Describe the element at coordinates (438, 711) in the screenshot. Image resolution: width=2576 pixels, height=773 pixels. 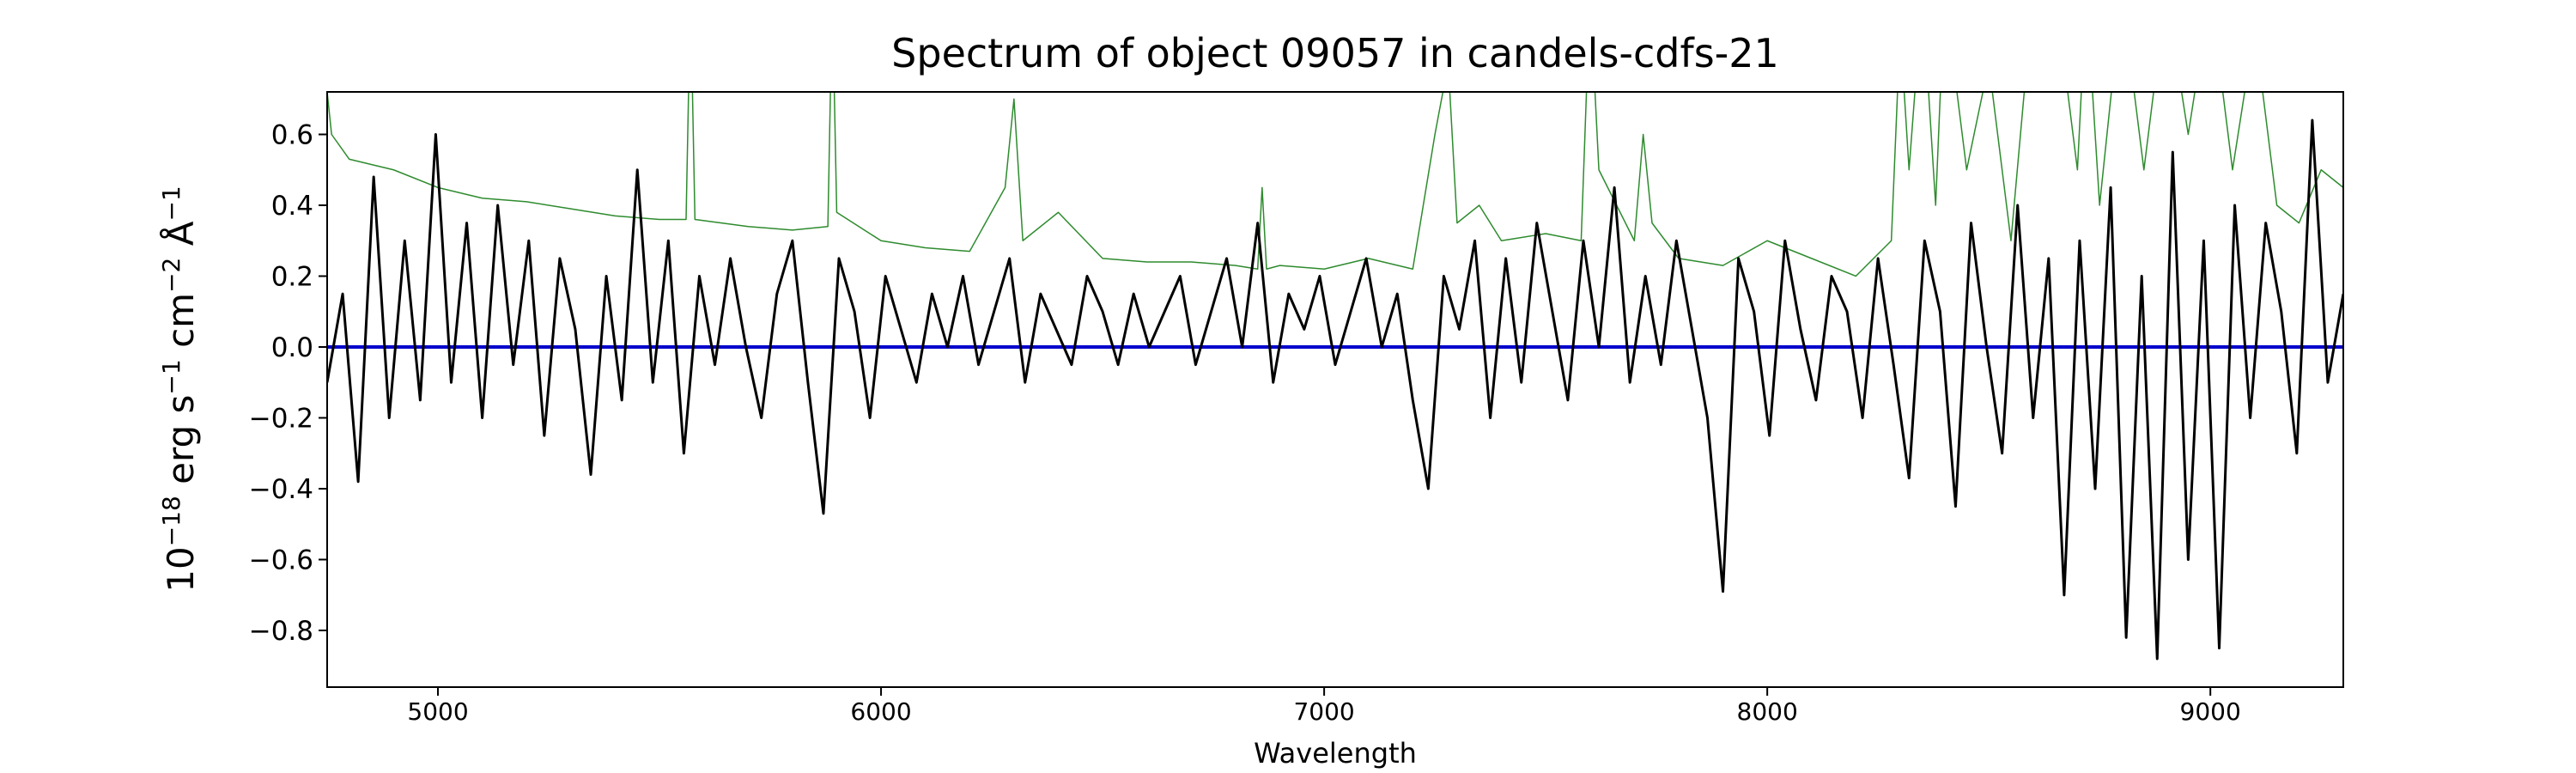
I see `x-tick-label: 5000` at that location.